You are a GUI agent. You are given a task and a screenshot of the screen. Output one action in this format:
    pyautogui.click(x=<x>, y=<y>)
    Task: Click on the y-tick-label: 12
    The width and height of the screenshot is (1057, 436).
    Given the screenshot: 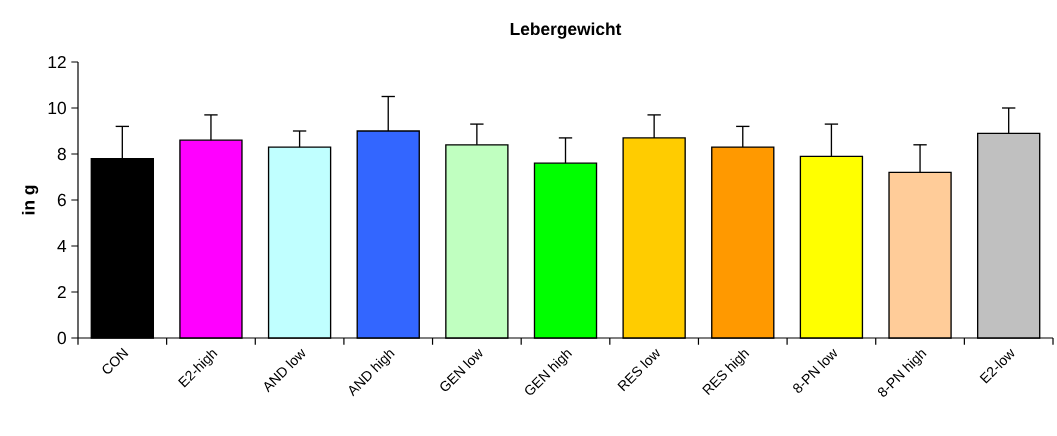 What is the action you would take?
    pyautogui.click(x=57, y=62)
    